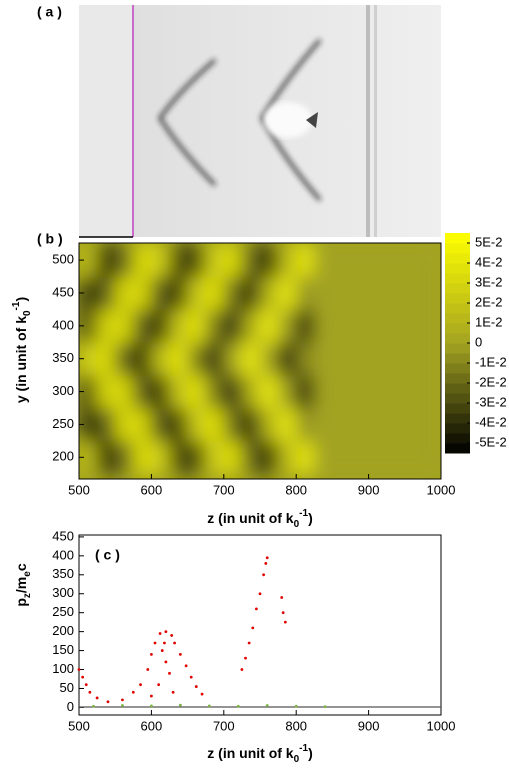 This screenshot has height=769, width=509. I want to click on axis-title: pz/mec, so click(23, 584).